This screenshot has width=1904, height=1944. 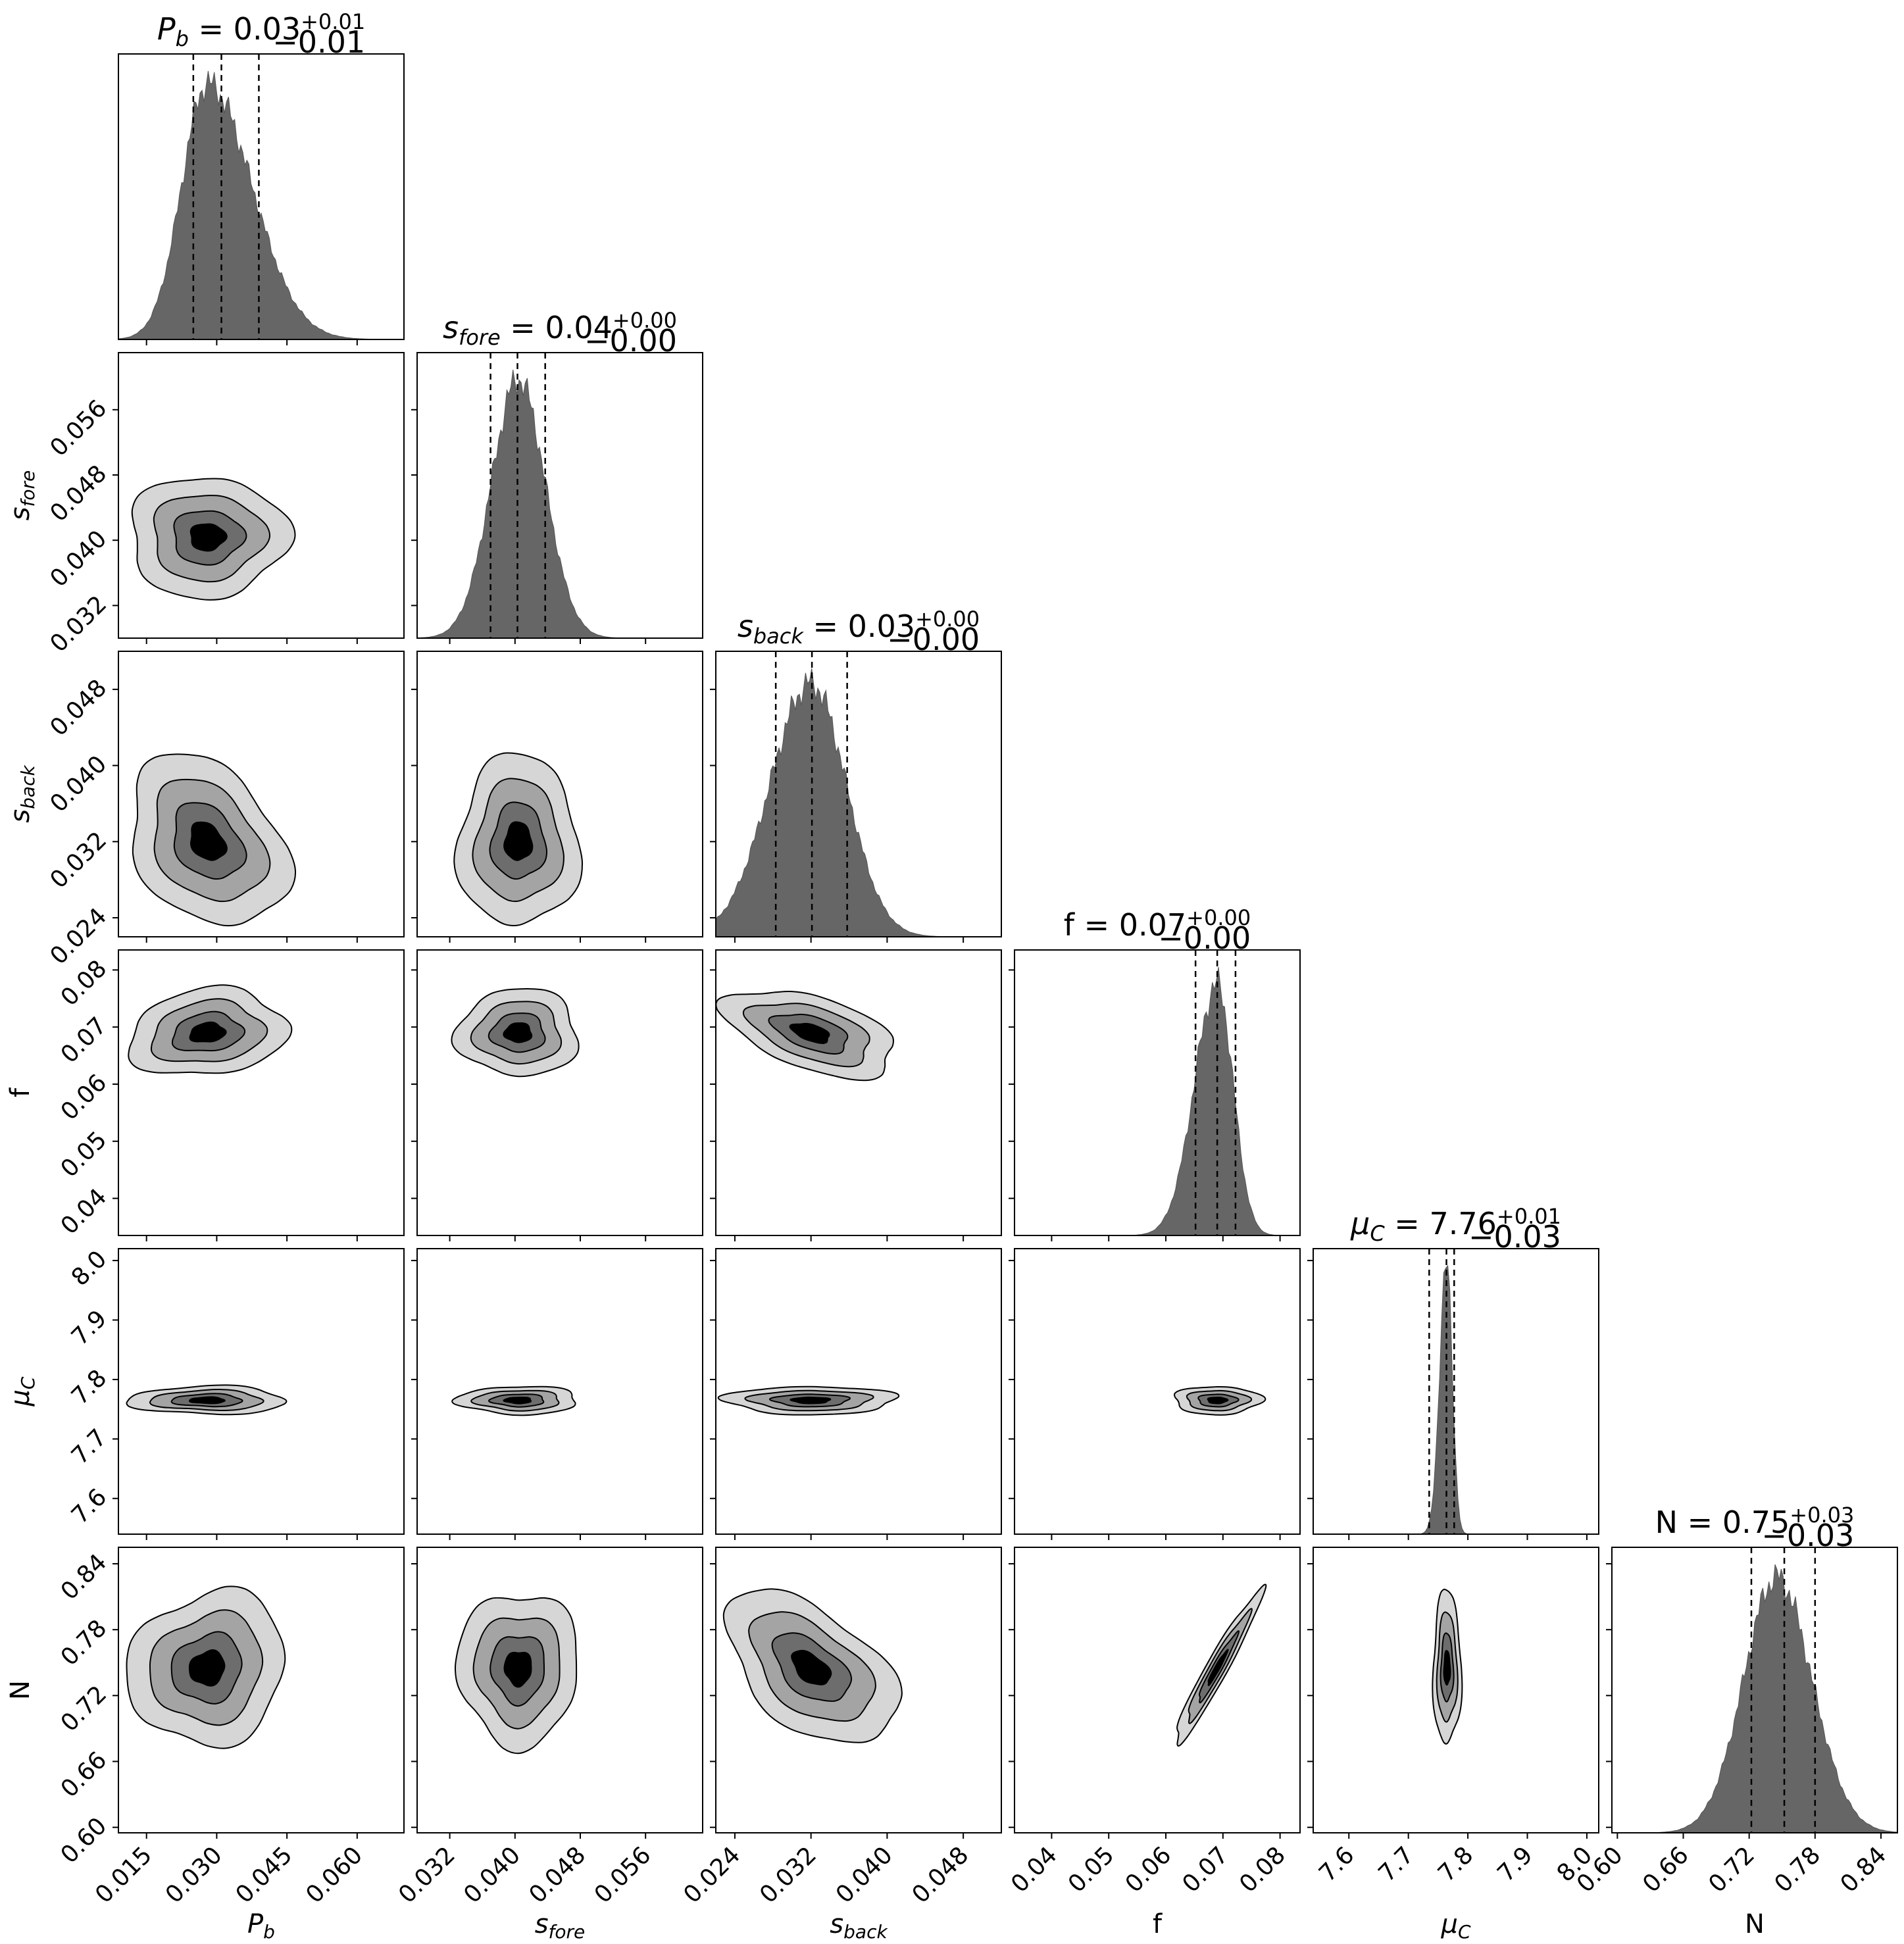 What do you see at coordinates (20, 1690) in the screenshot?
I see `y-axis-label-N: N` at bounding box center [20, 1690].